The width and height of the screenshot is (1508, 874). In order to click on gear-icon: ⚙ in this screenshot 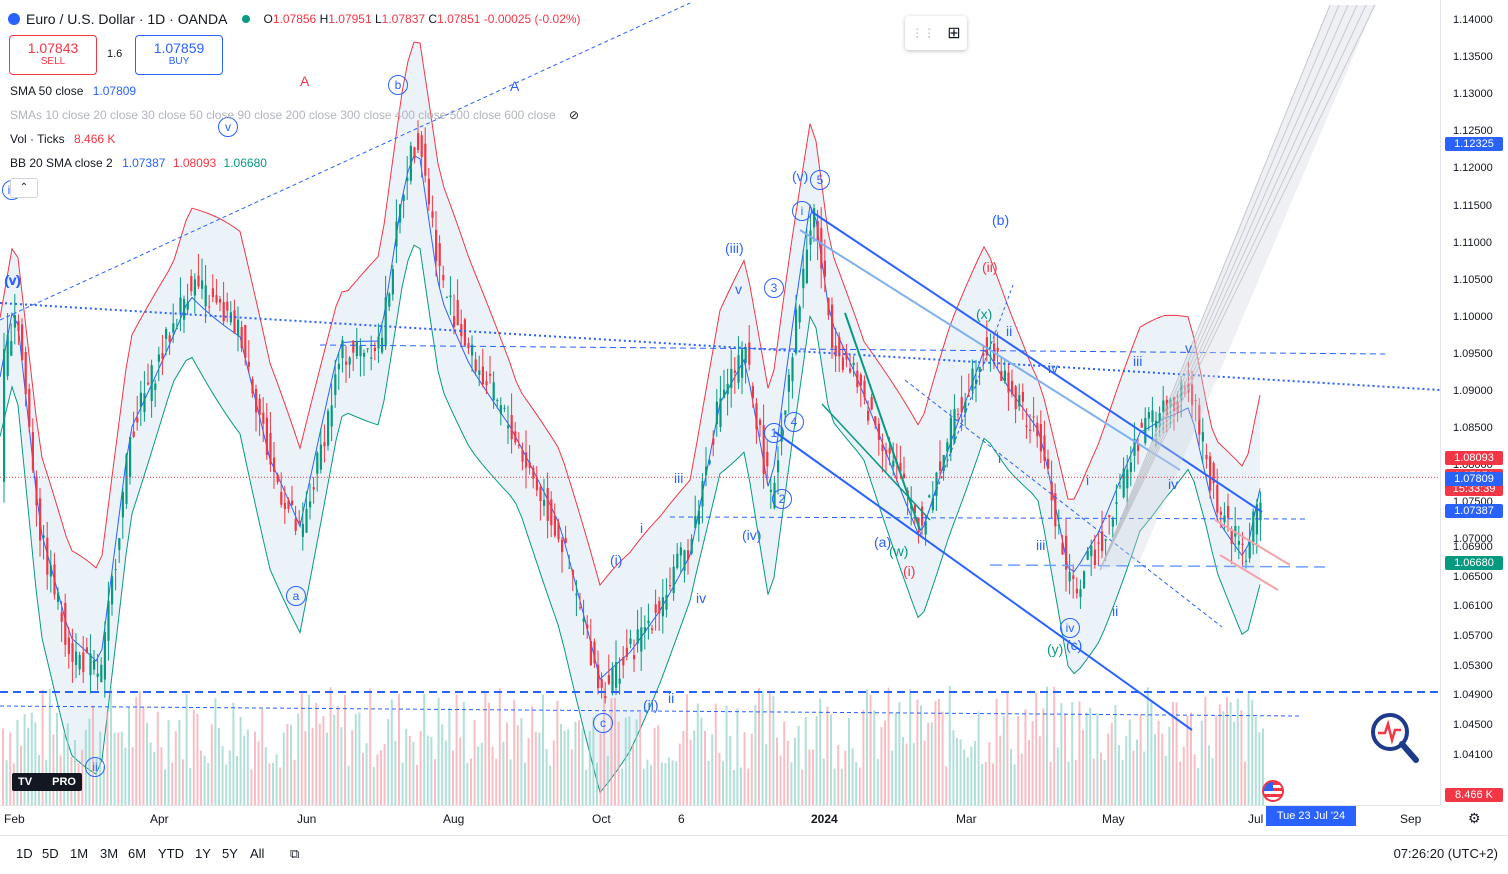, I will do `click(1474, 818)`.